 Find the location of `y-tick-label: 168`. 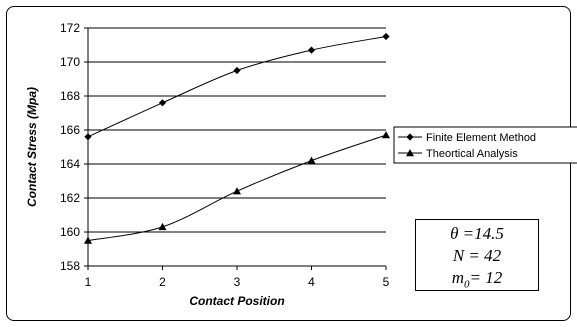

y-tick-label: 168 is located at coordinates (70, 96).